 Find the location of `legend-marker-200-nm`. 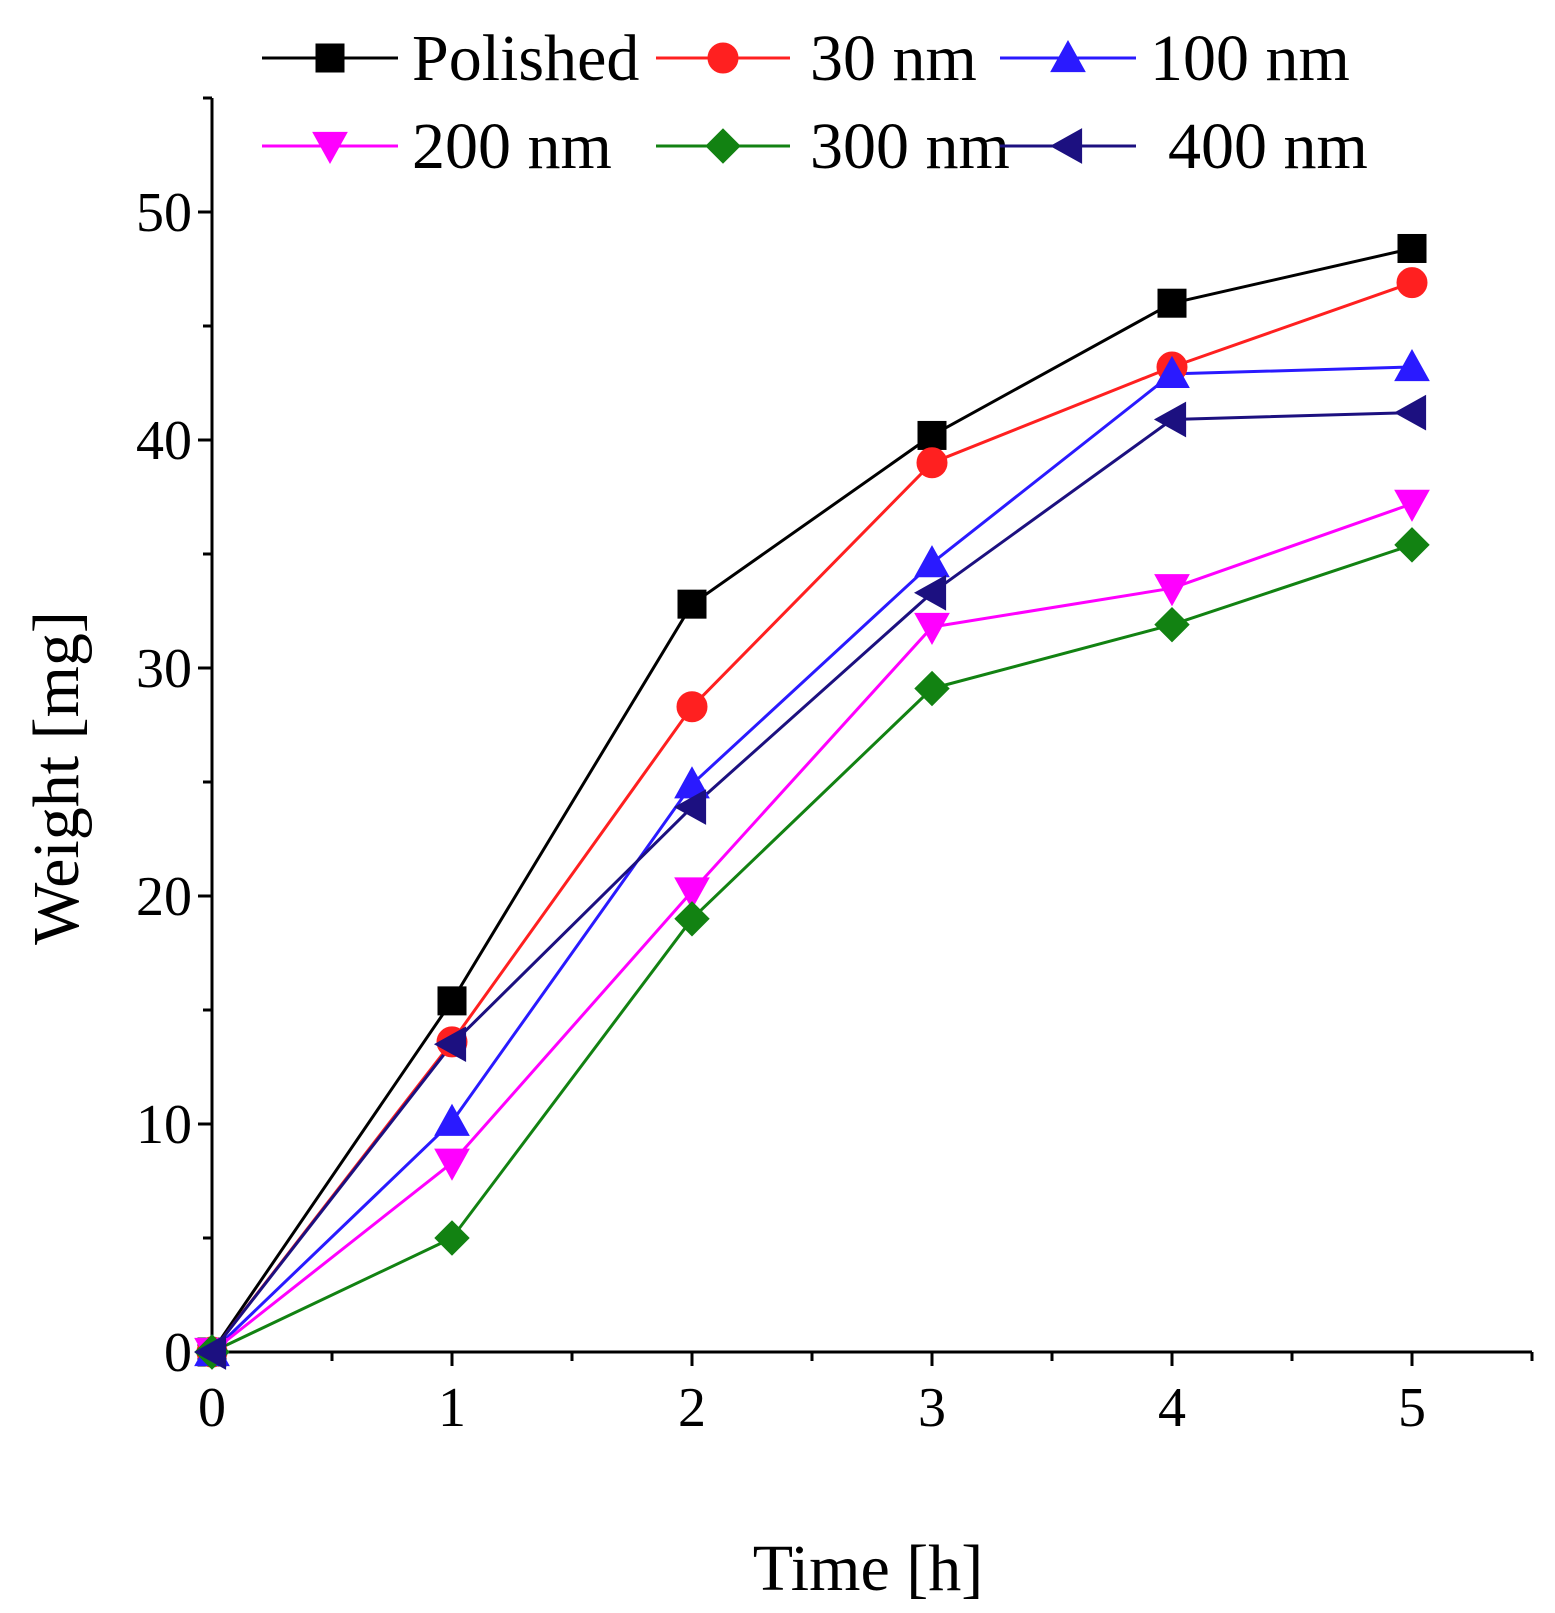

legend-marker-200-nm is located at coordinates (330, 148).